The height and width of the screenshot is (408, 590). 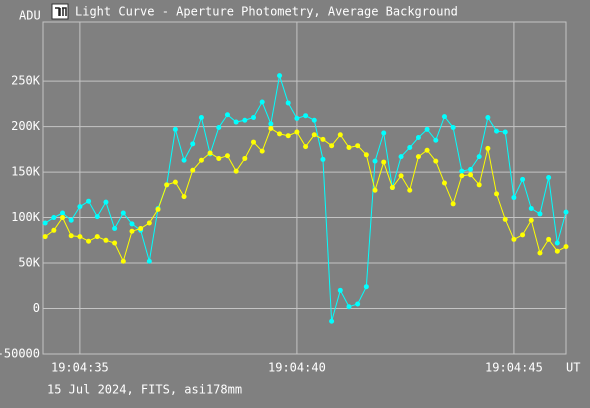 I want to click on x-axis-label: UT, so click(x=573, y=368).